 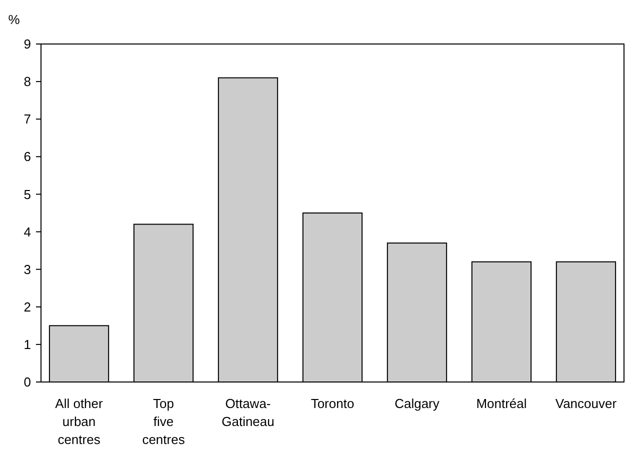 I want to click on y-tick-label: 2, so click(x=27, y=306).